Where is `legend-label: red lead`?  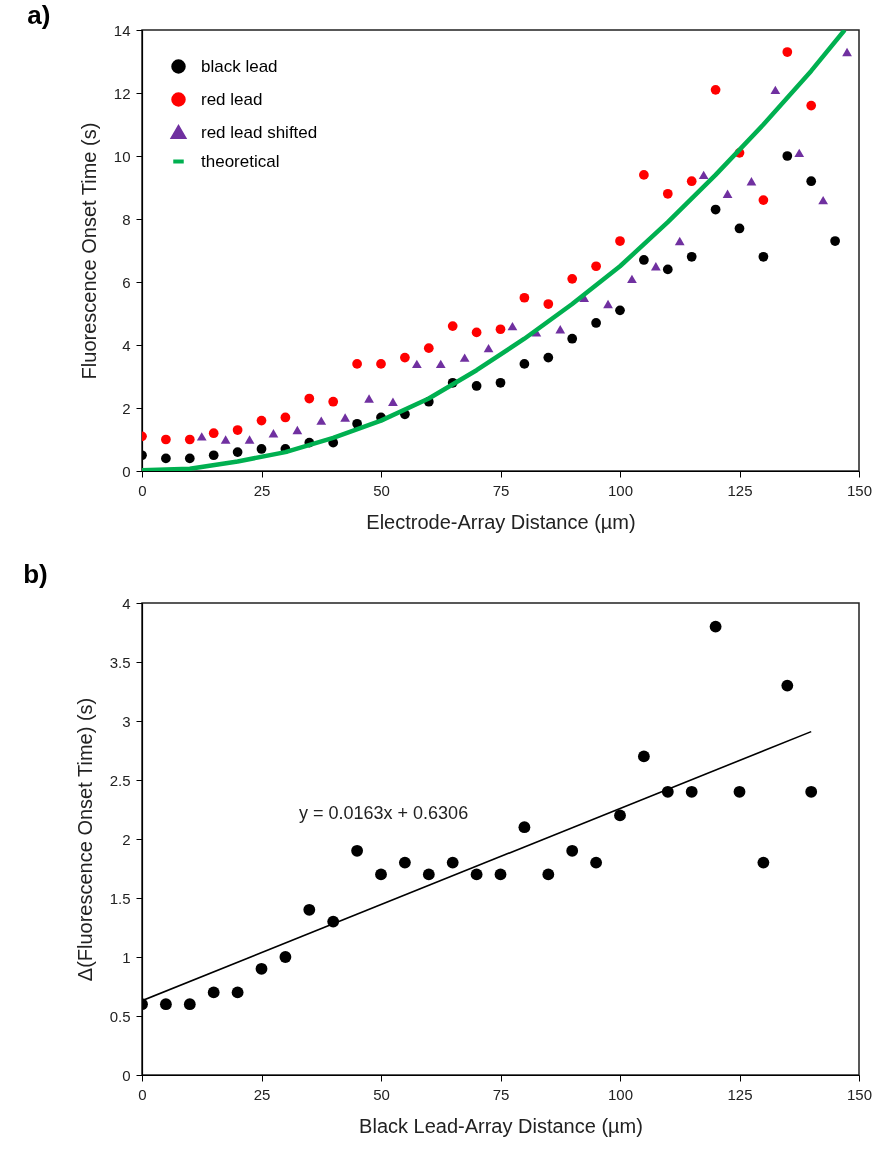 legend-label: red lead is located at coordinates (232, 99).